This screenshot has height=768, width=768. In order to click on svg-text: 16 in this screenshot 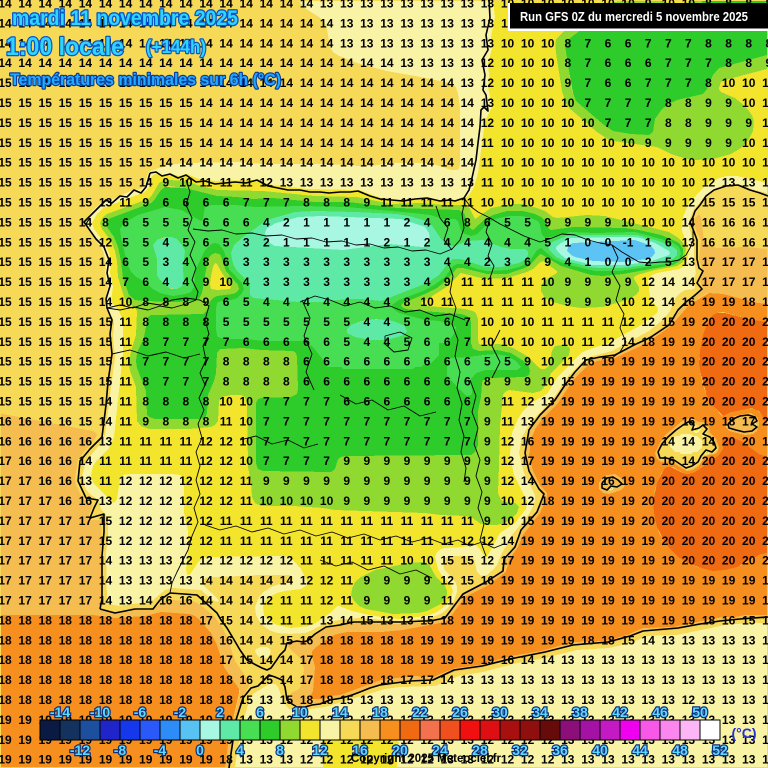, I will do `click(360, 750)`.